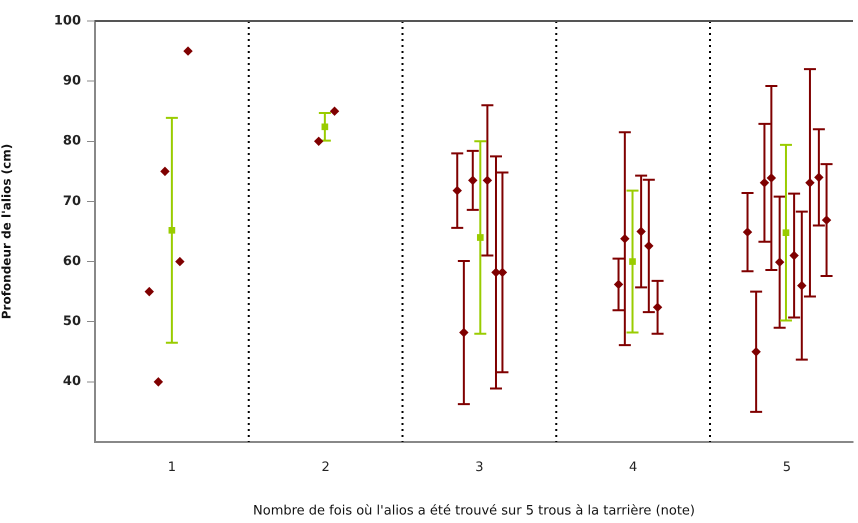  I want to click on x-axis-title: Nombre de fois où l'alios a été trouvé sur 5 trous à la tarrière (note), so click(474, 511).